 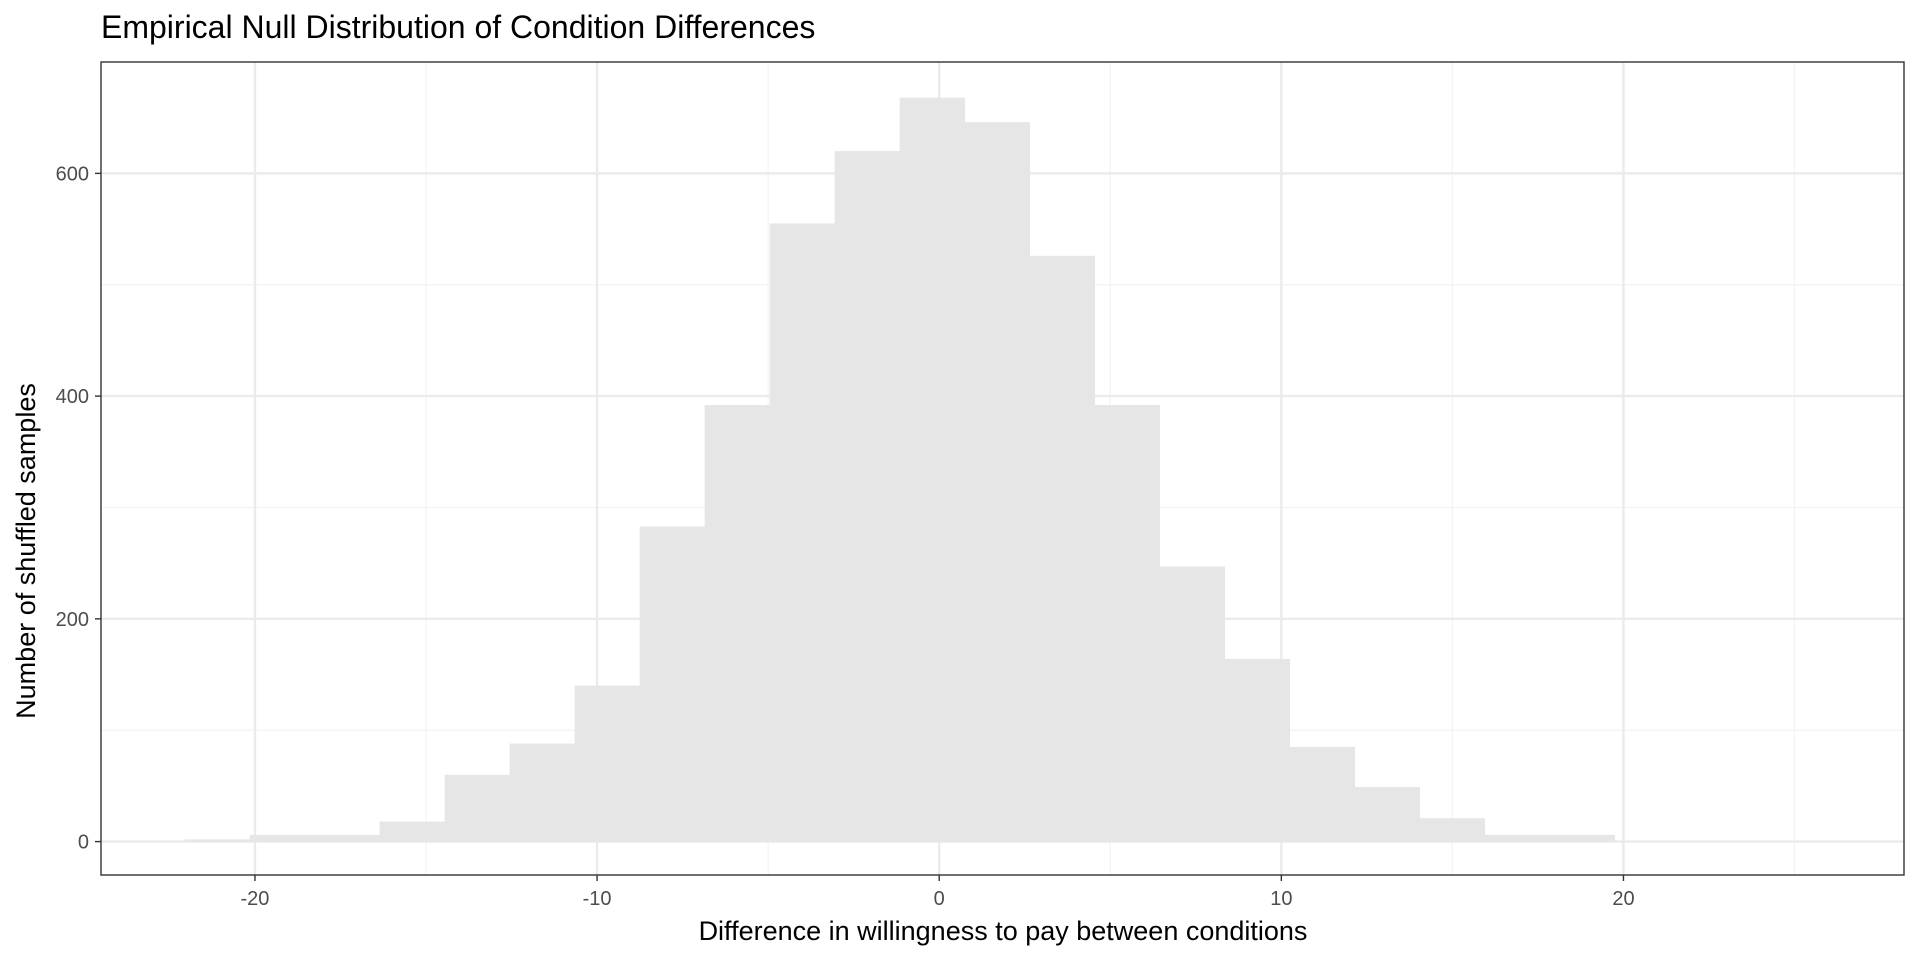 What do you see at coordinates (26, 551) in the screenshot?
I see `y-axis-title: Number of shuffled samples` at bounding box center [26, 551].